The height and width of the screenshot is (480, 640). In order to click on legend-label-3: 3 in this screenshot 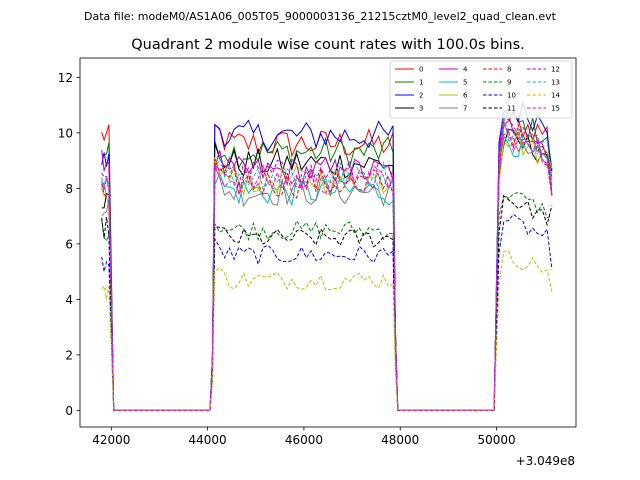, I will do `click(421, 109)`.